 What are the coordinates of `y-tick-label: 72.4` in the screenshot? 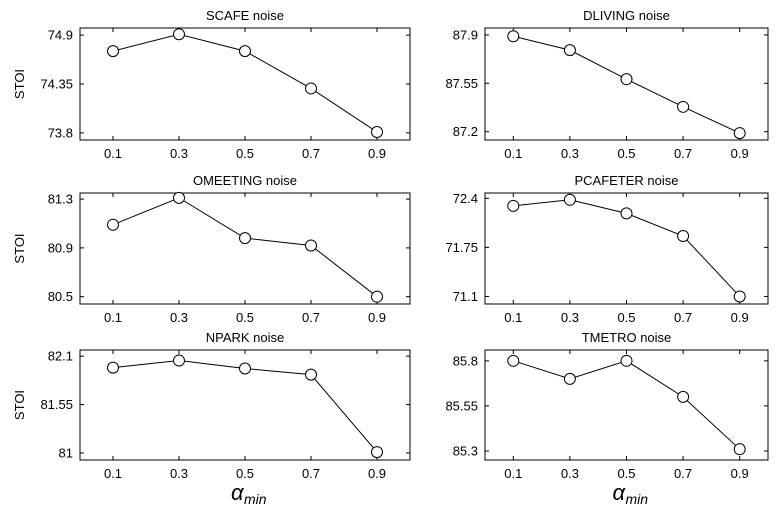 It's located at (465, 198).